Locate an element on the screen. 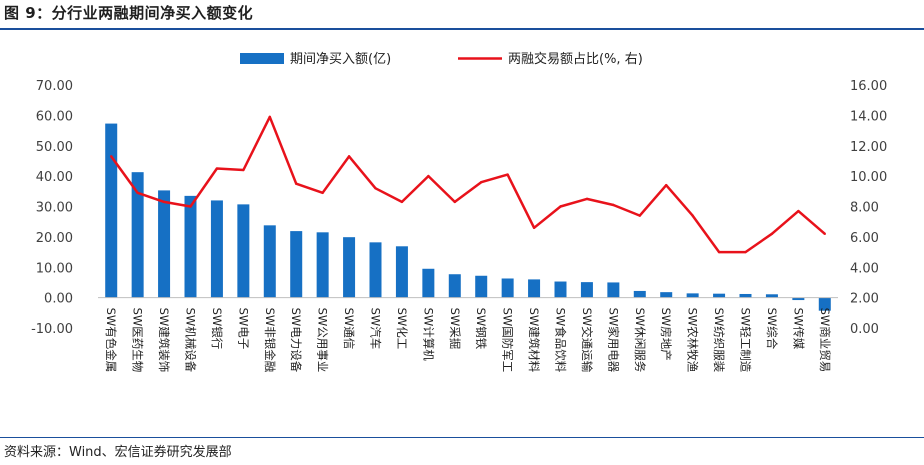 The width and height of the screenshot is (924, 465). category-label: SW纺织服装 is located at coordinates (719, 340).